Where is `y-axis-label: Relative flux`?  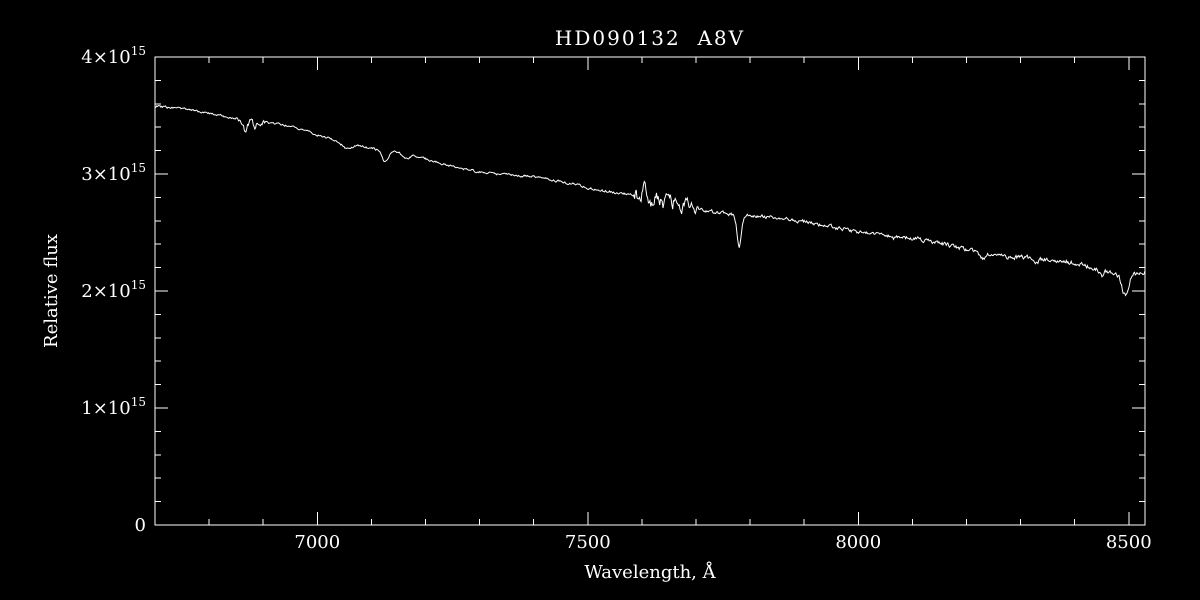 y-axis-label: Relative flux is located at coordinates (51, 291).